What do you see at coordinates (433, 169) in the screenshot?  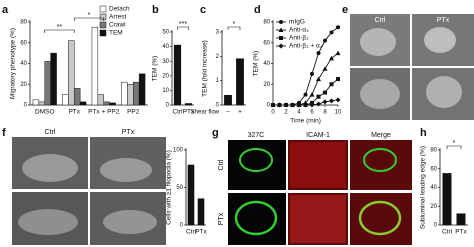 I see `y-tick-label: 60` at bounding box center [433, 169].